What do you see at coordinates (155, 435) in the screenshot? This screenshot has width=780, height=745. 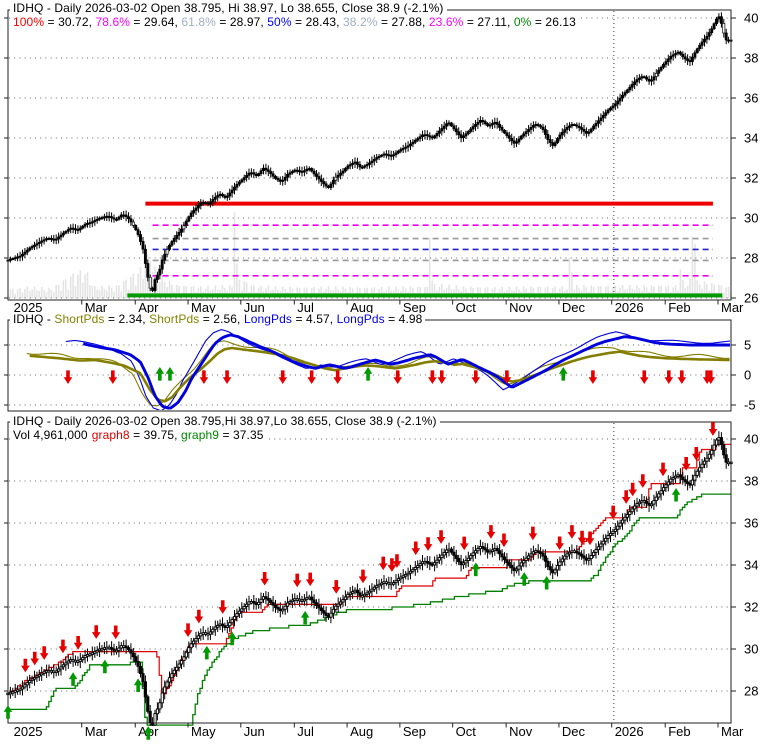 I see `graph-value: = 39.75,` at bounding box center [155, 435].